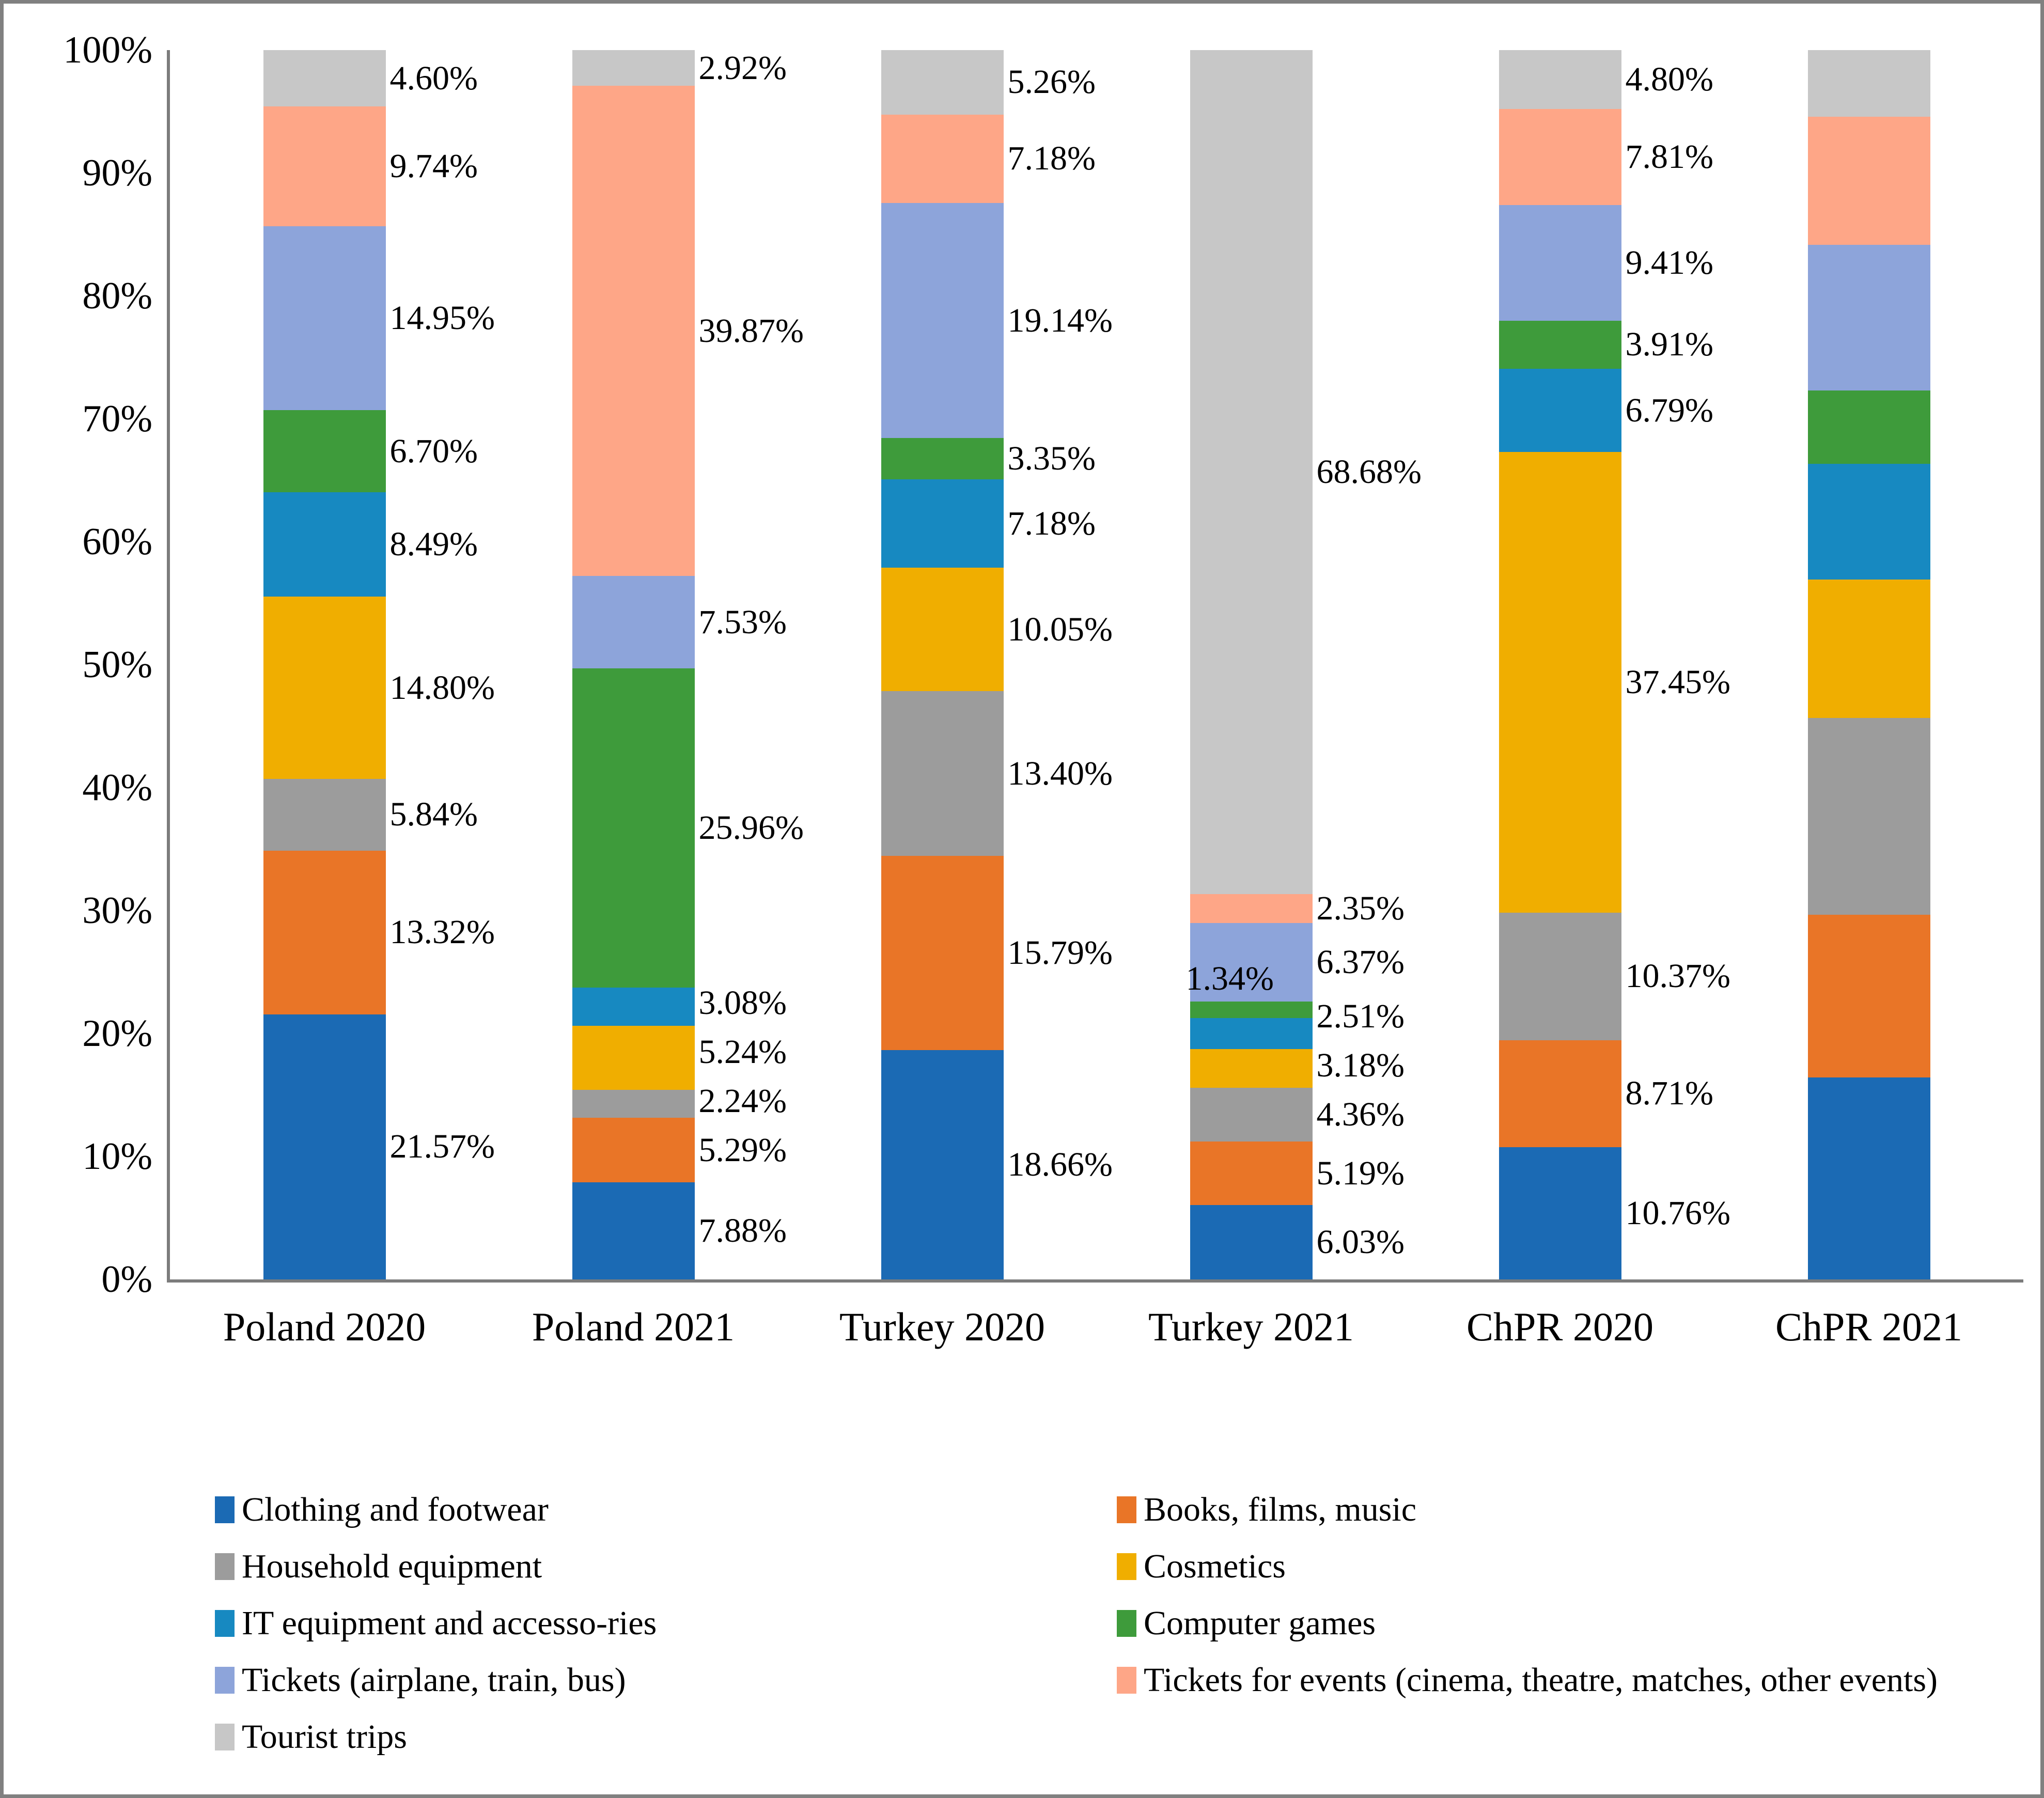 This screenshot has height=1798, width=2044. Describe the element at coordinates (1260, 1623) in the screenshot. I see `legend-label: Computer games` at that location.